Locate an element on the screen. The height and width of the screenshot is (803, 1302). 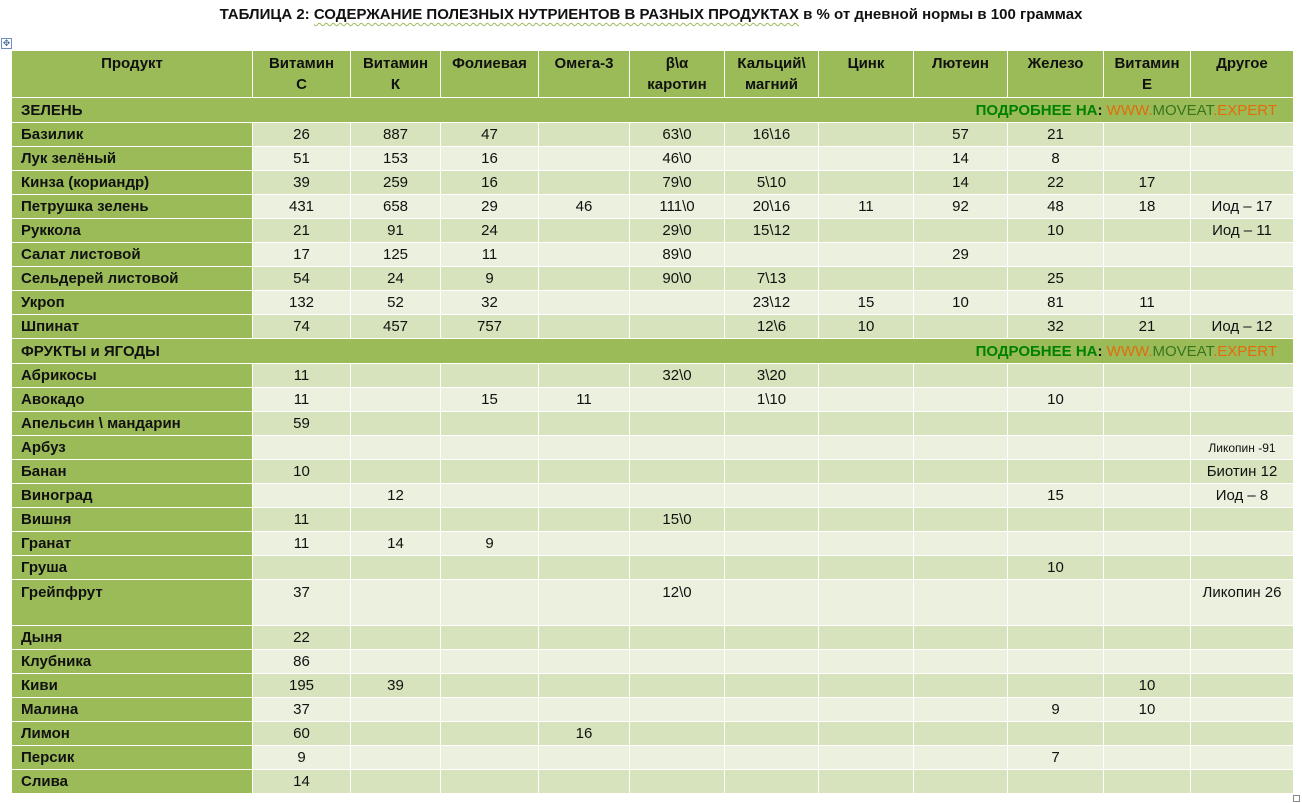
section-title: ЗЕЛЕНЬ is located at coordinates (52, 110).